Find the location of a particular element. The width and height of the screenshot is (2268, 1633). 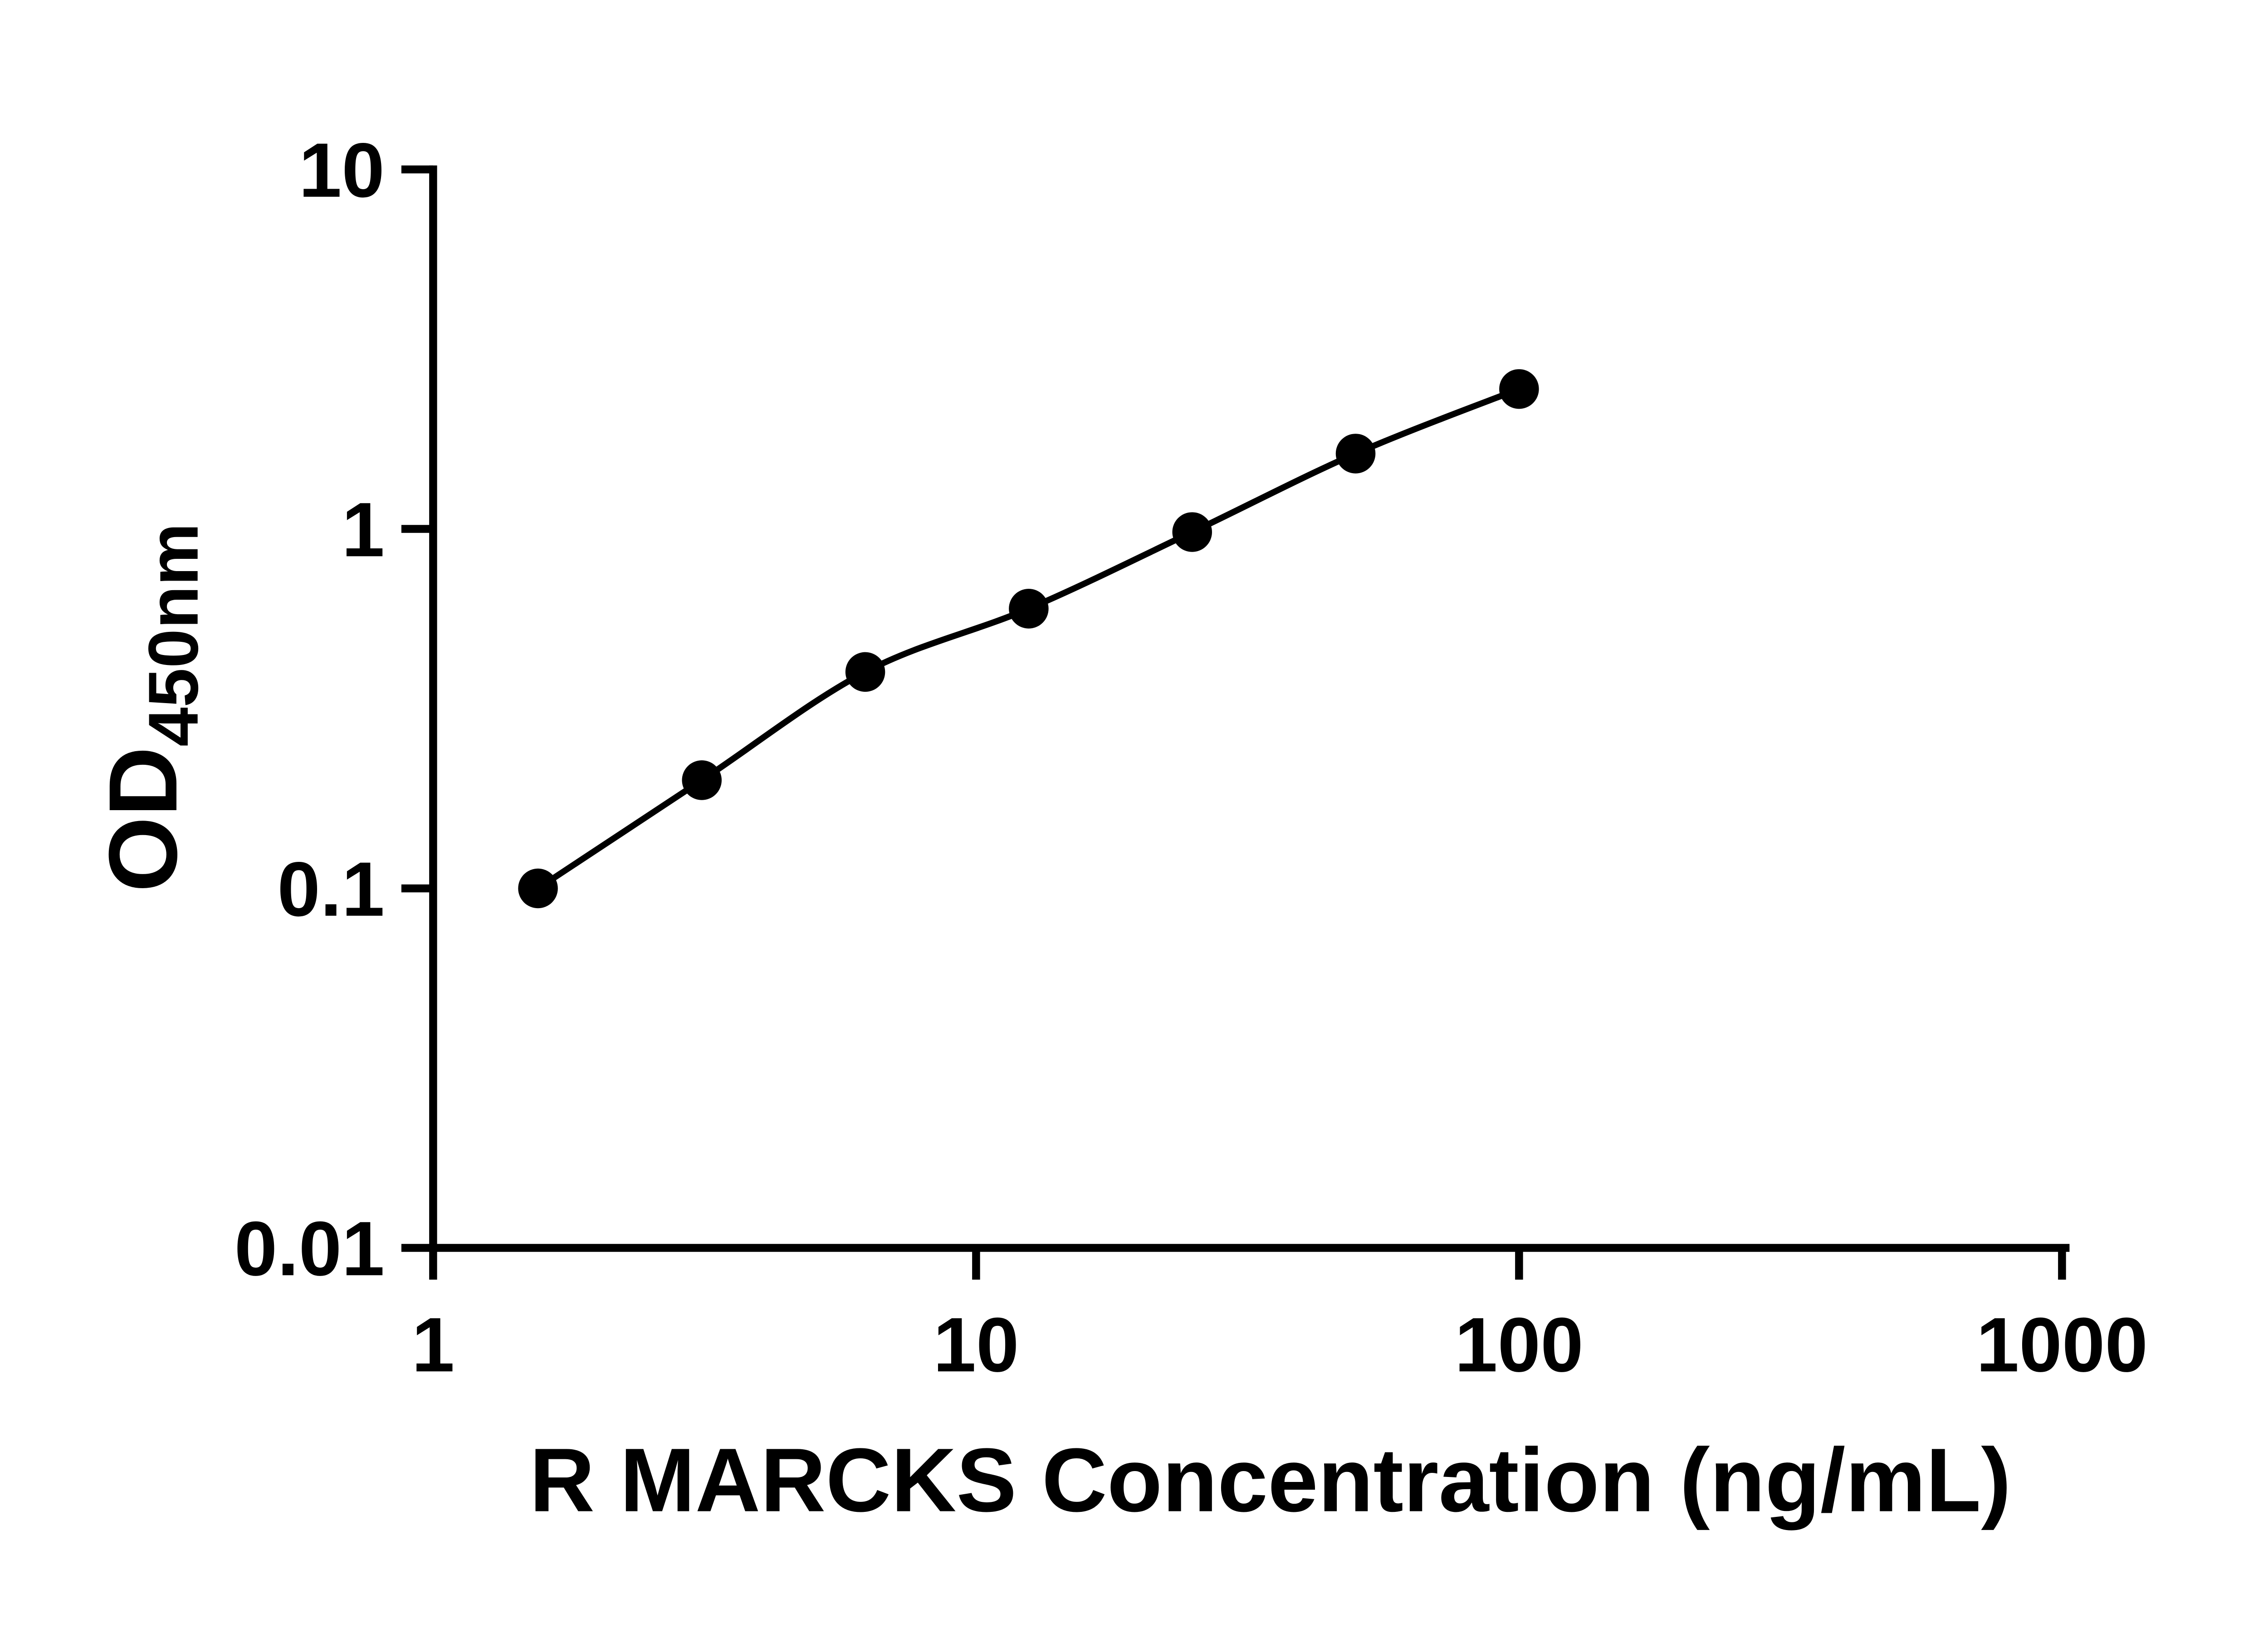

x-axis-tick-label: 1 is located at coordinates (434, 1345).